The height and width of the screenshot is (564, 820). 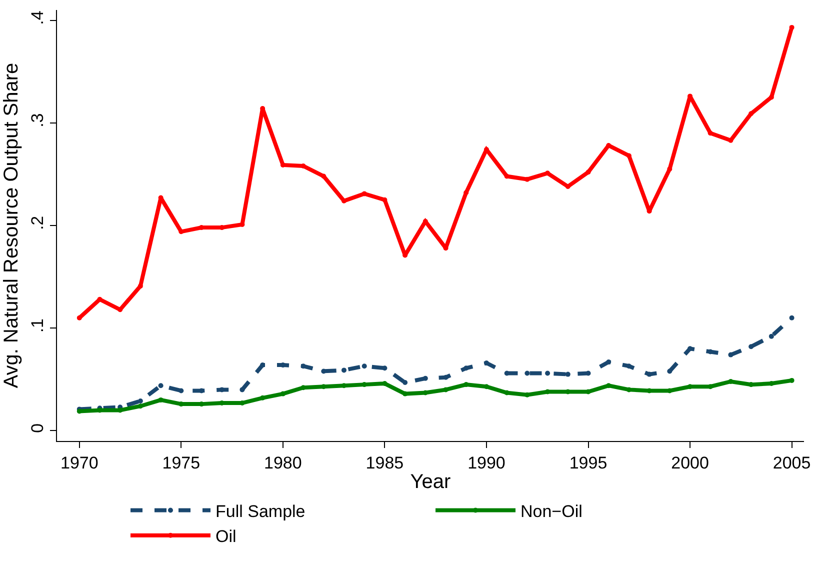 What do you see at coordinates (588, 462) in the screenshot?
I see `x-tick-label: 1995` at bounding box center [588, 462].